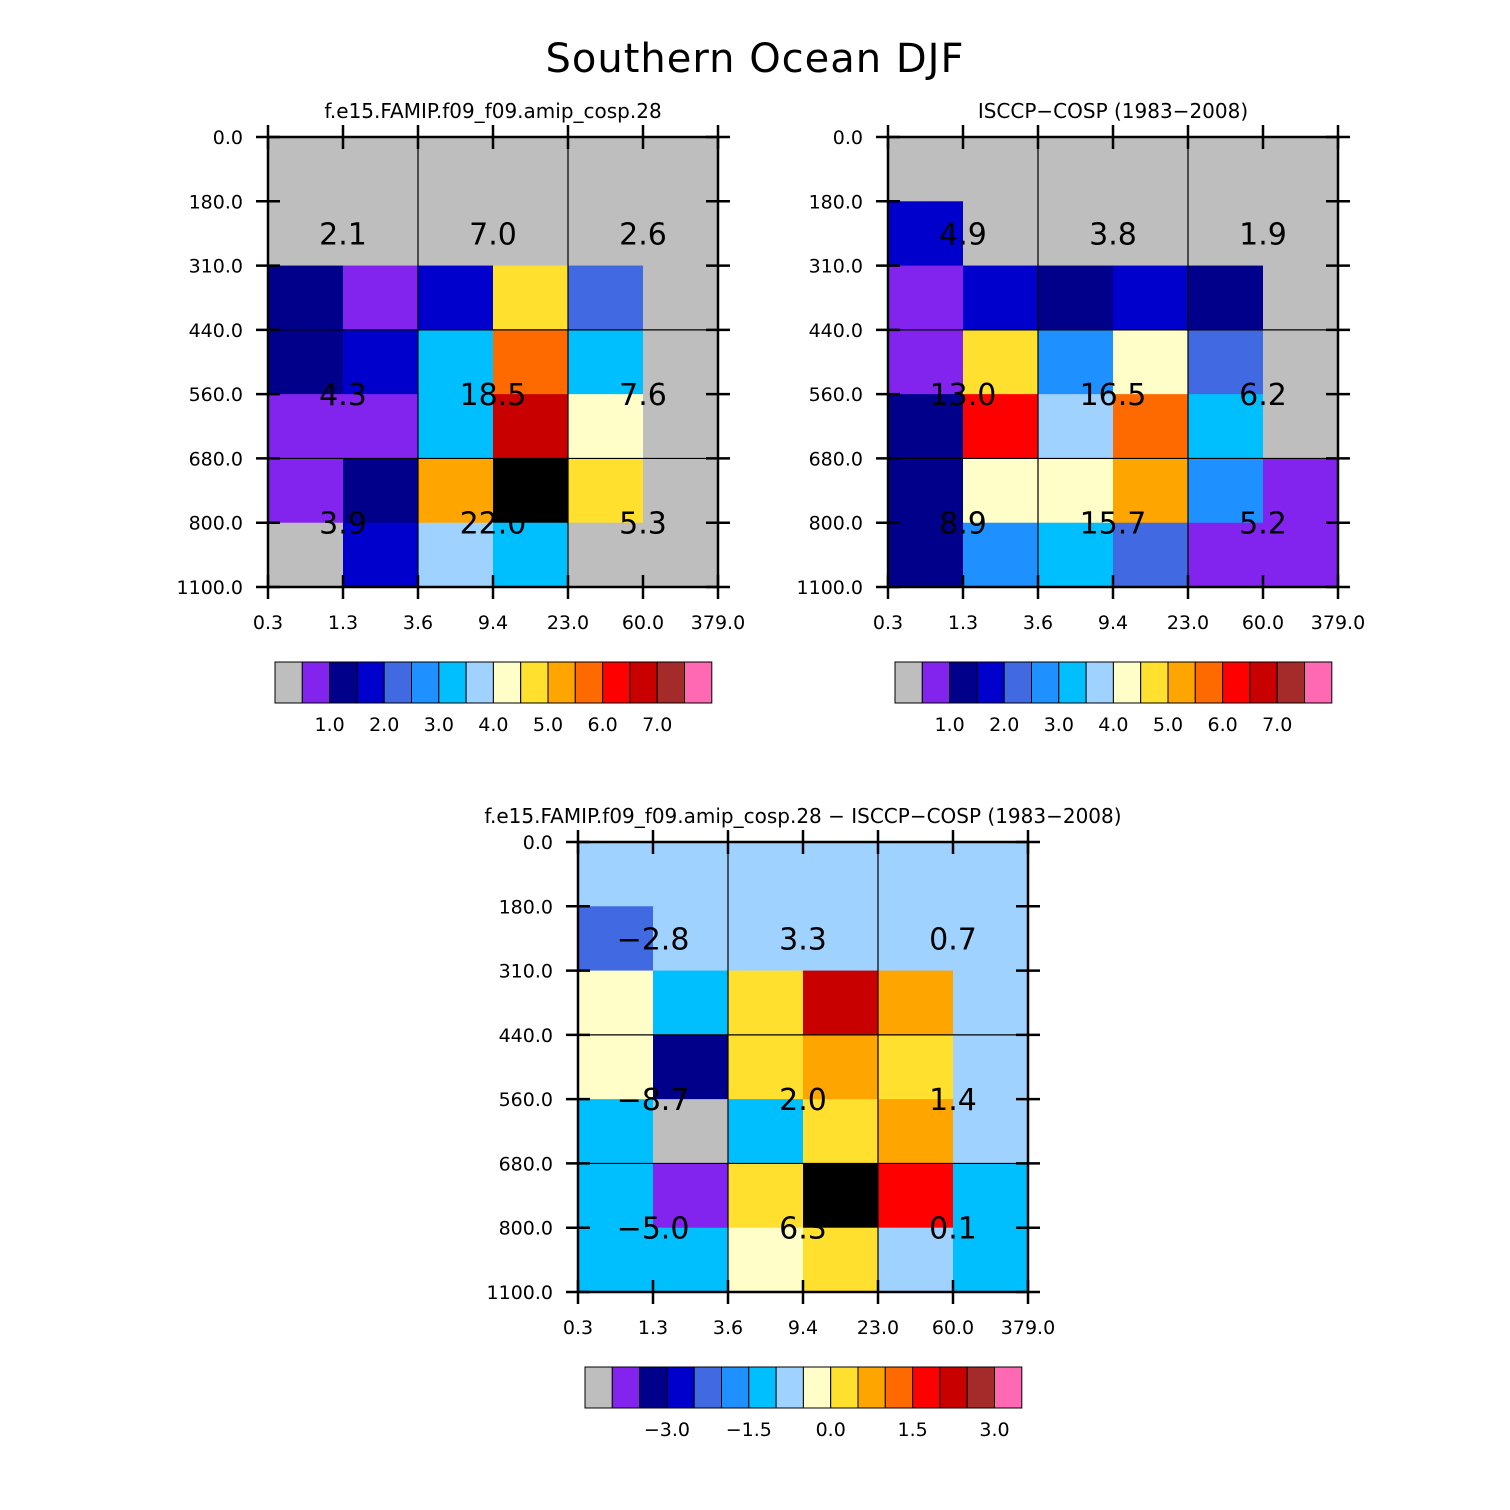 This screenshot has width=1510, height=1510. Describe the element at coordinates (949, 725) in the screenshot. I see `colorbar-label: 1.0` at that location.